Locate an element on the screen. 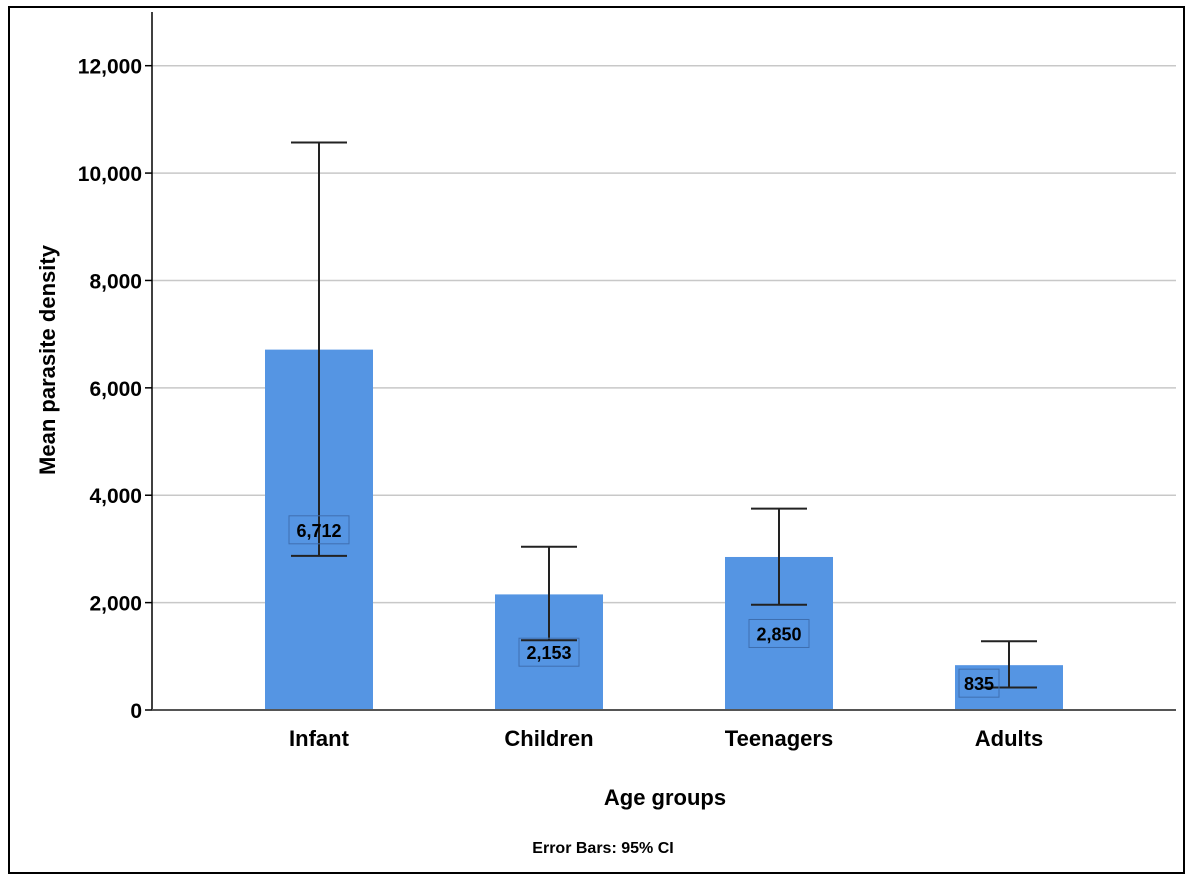  y-tick-label: 12,000 is located at coordinates (110, 67).